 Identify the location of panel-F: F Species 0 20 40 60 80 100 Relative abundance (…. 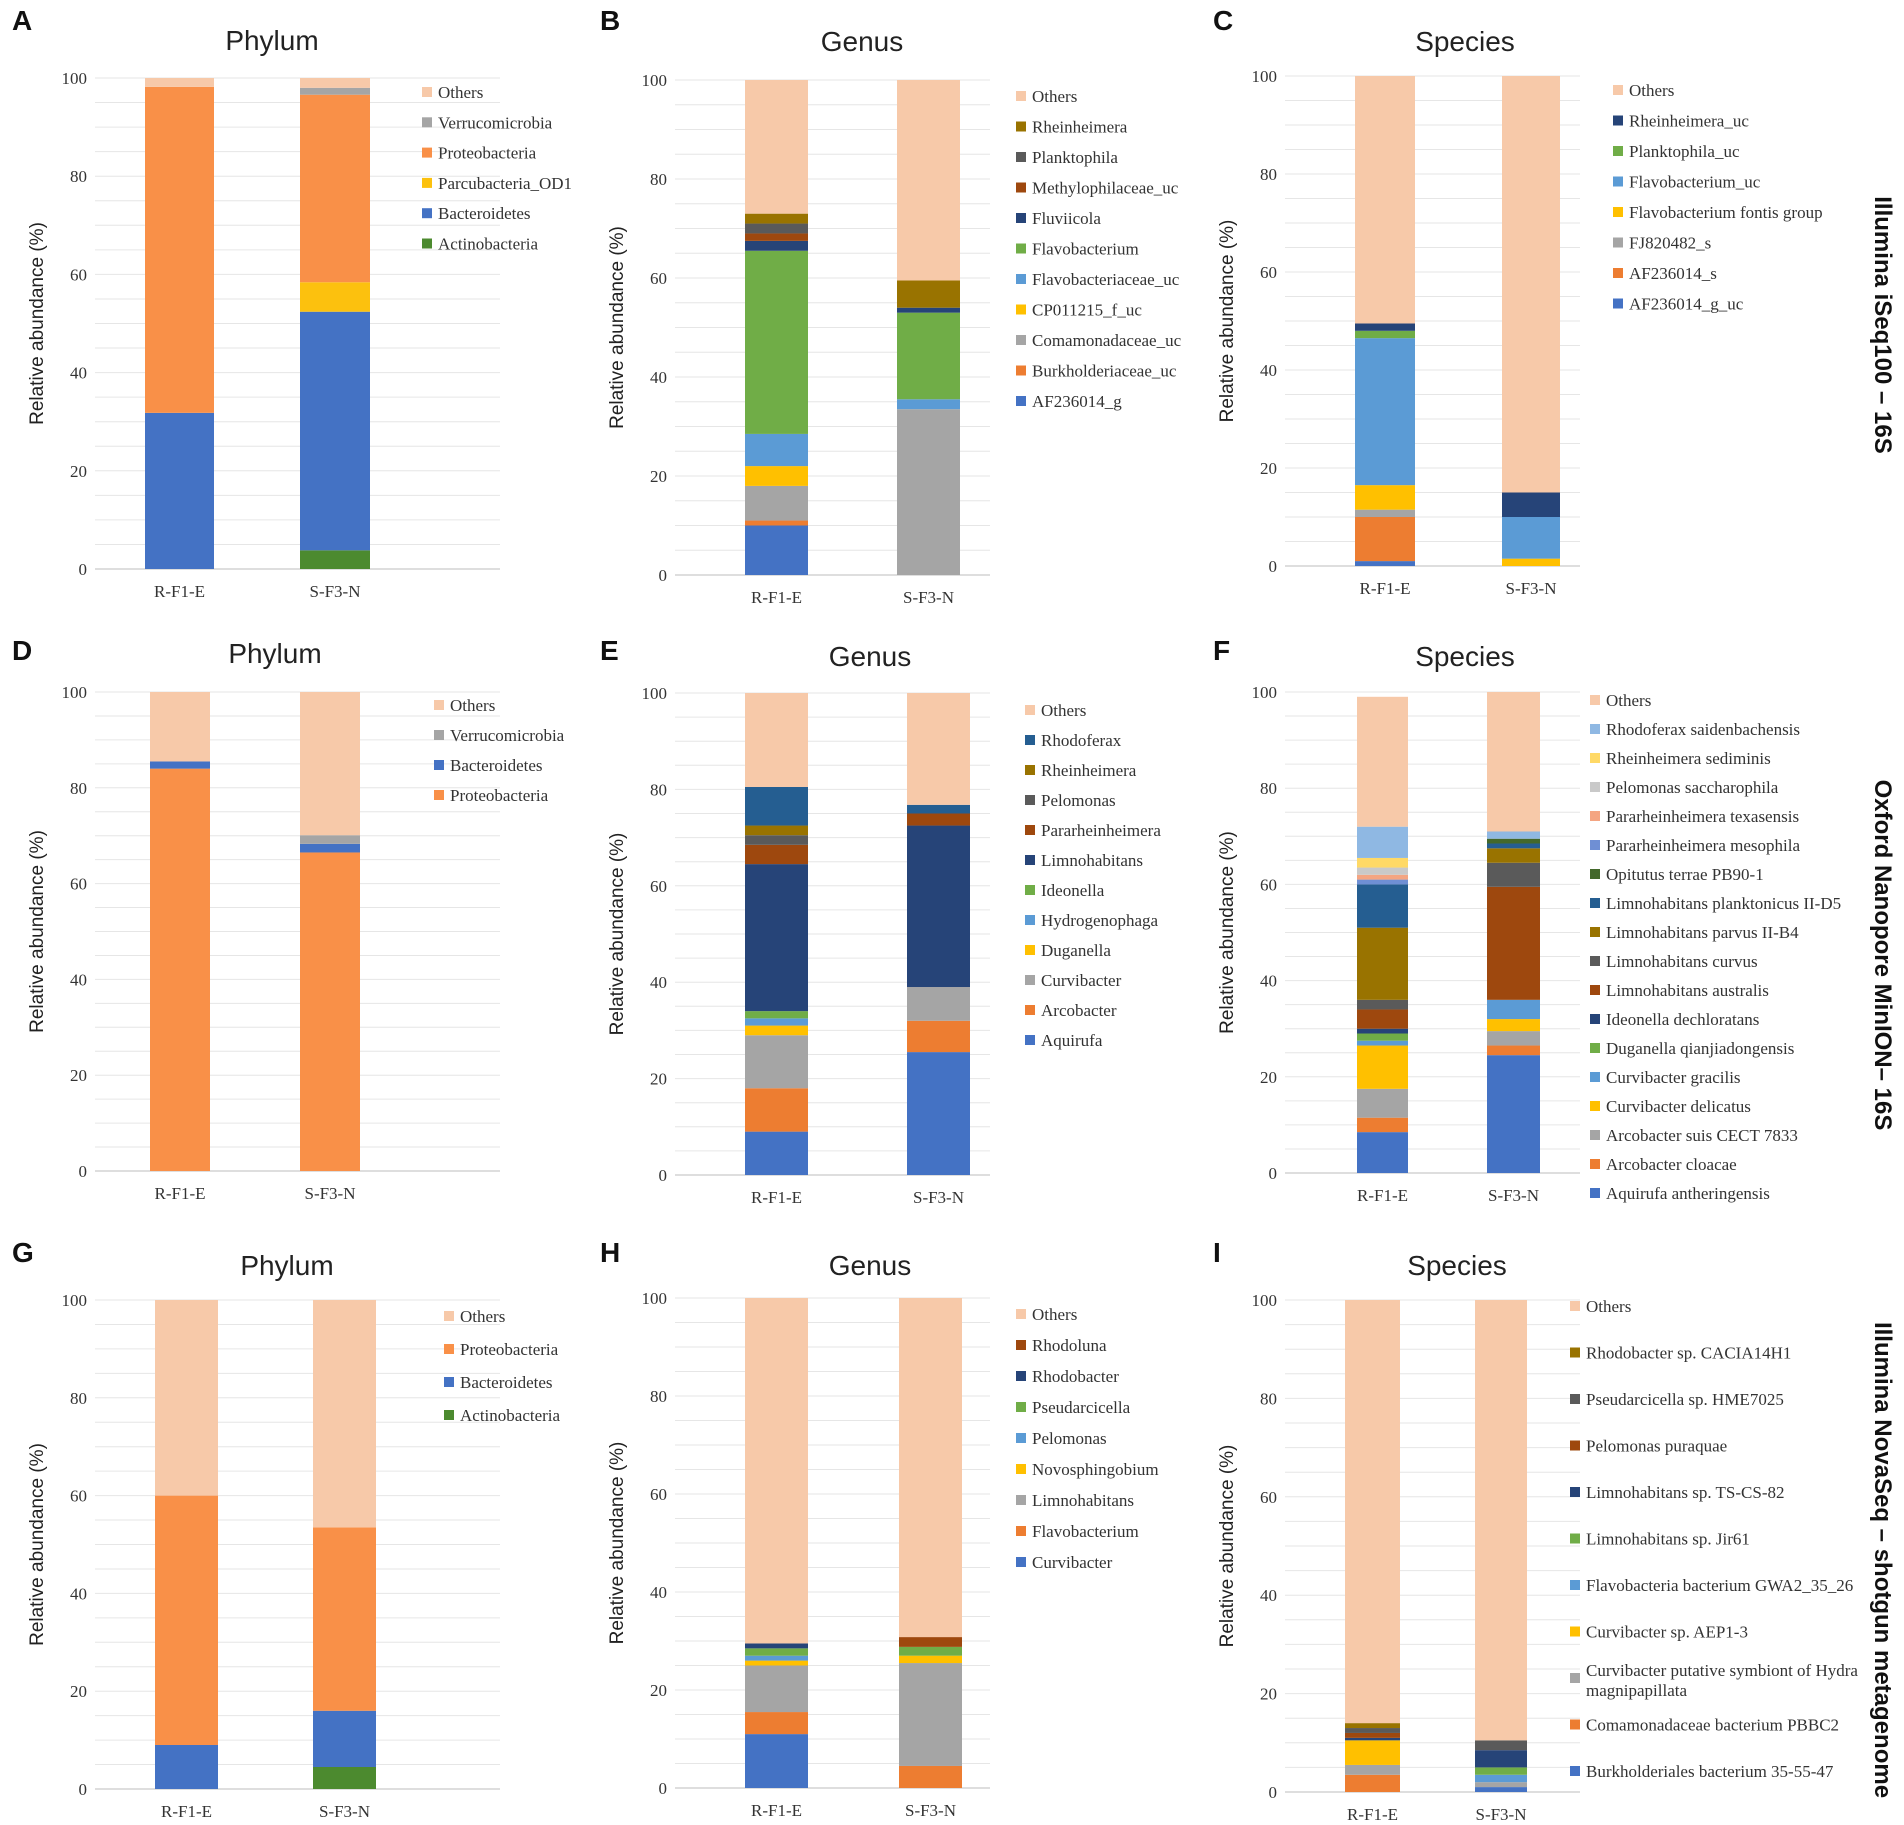
(1527, 920).